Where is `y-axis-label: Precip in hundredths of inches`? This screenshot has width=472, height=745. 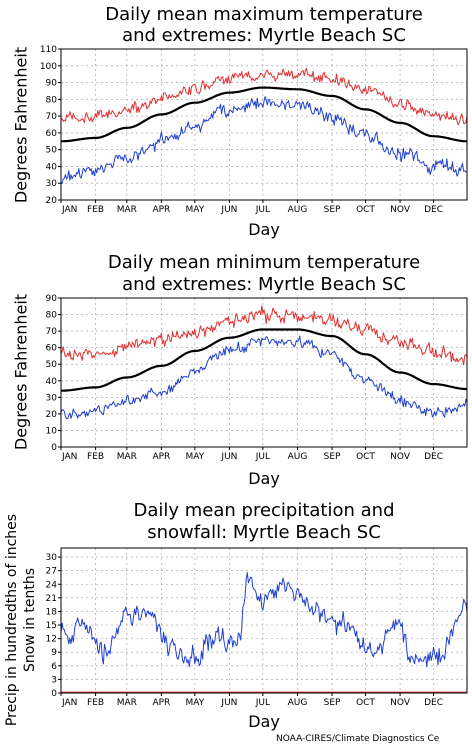 y-axis-label: Precip in hundredths of inches is located at coordinates (12, 620).